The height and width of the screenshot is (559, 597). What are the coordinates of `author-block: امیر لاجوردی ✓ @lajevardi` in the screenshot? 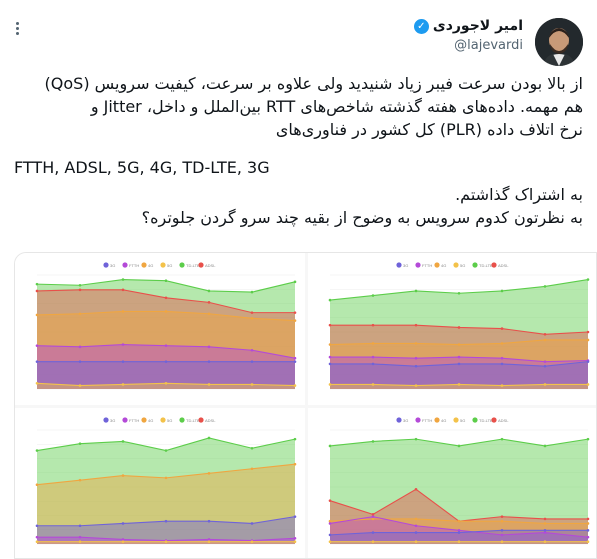 It's located at (468, 35).